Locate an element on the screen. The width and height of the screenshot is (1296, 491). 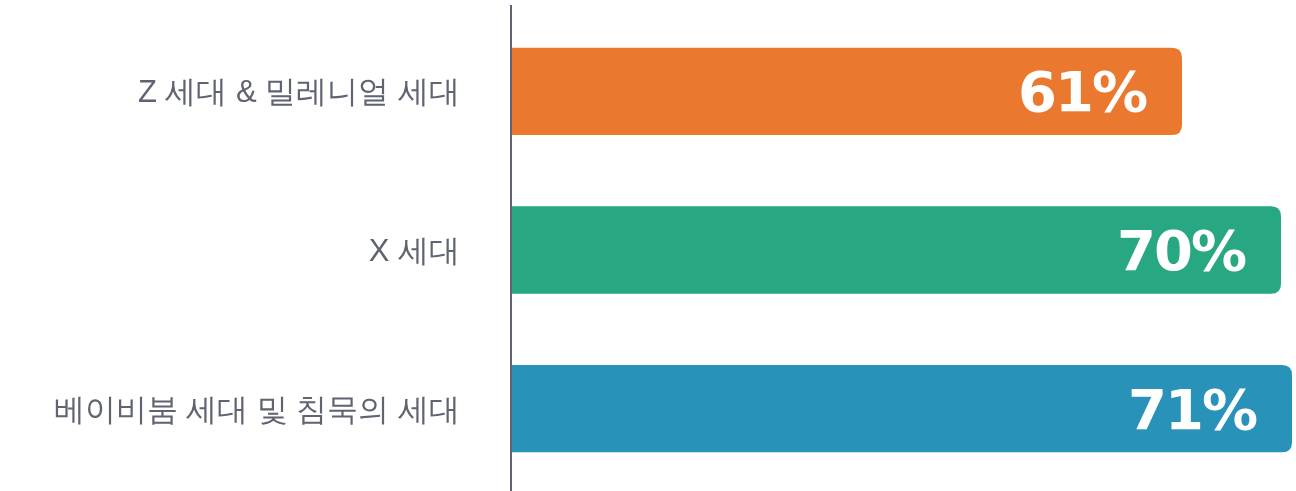
y-tick-label: 베이비붐 세대 및 침묵의 세대 is located at coordinates (256, 409).